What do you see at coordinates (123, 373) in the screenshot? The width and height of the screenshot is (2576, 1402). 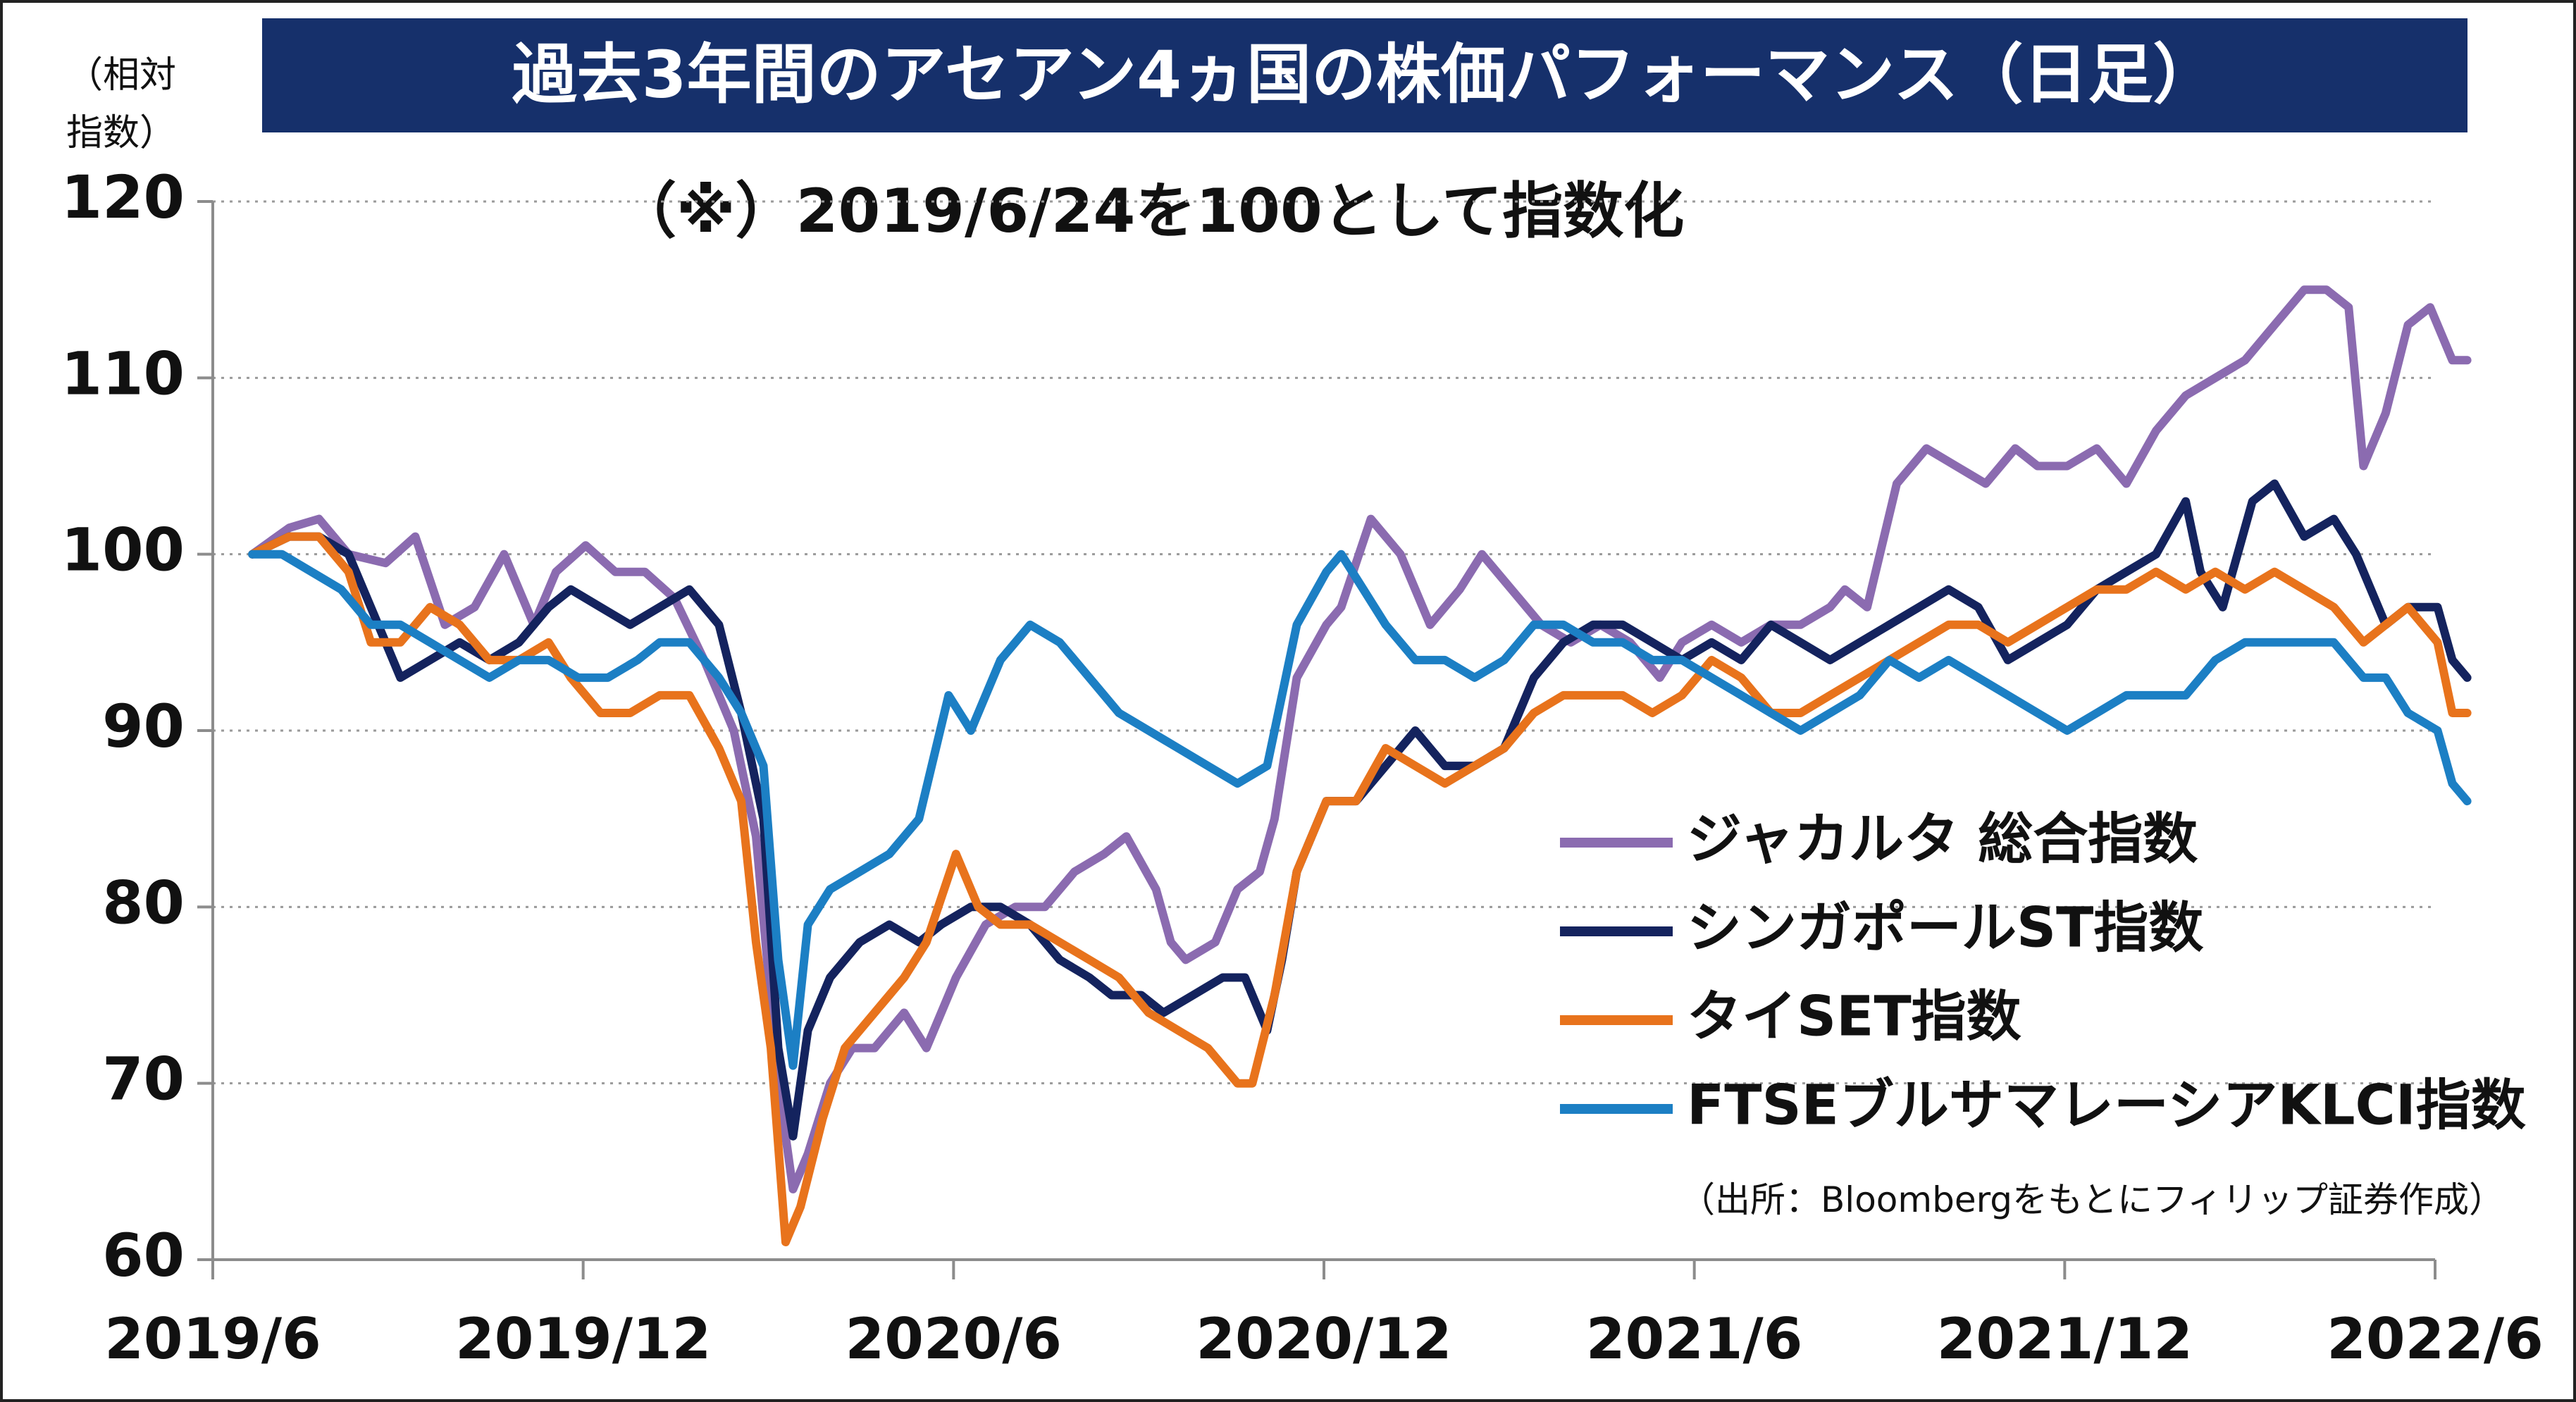 I see `y-tick-label-110: 110` at bounding box center [123, 373].